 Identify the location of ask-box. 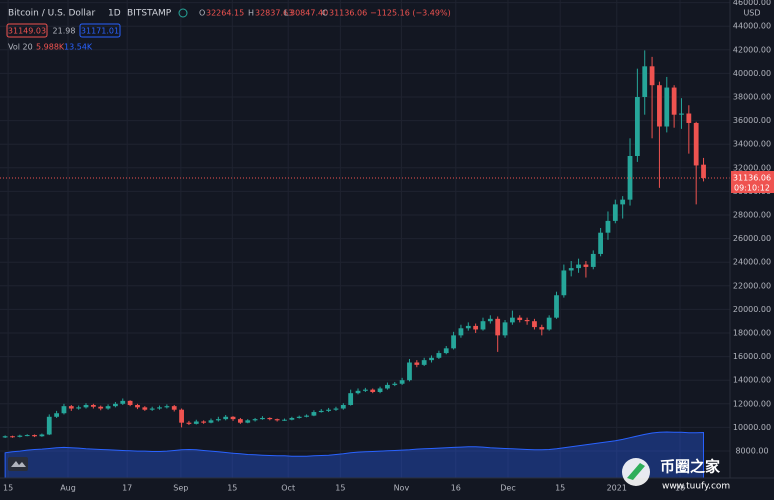
(100, 30).